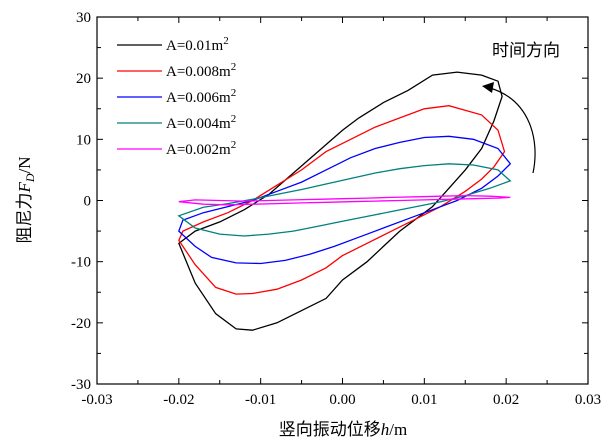 This screenshot has width=610, height=445. Describe the element at coordinates (24, 164) in the screenshot. I see `y-axis-label-unit: /N` at that location.